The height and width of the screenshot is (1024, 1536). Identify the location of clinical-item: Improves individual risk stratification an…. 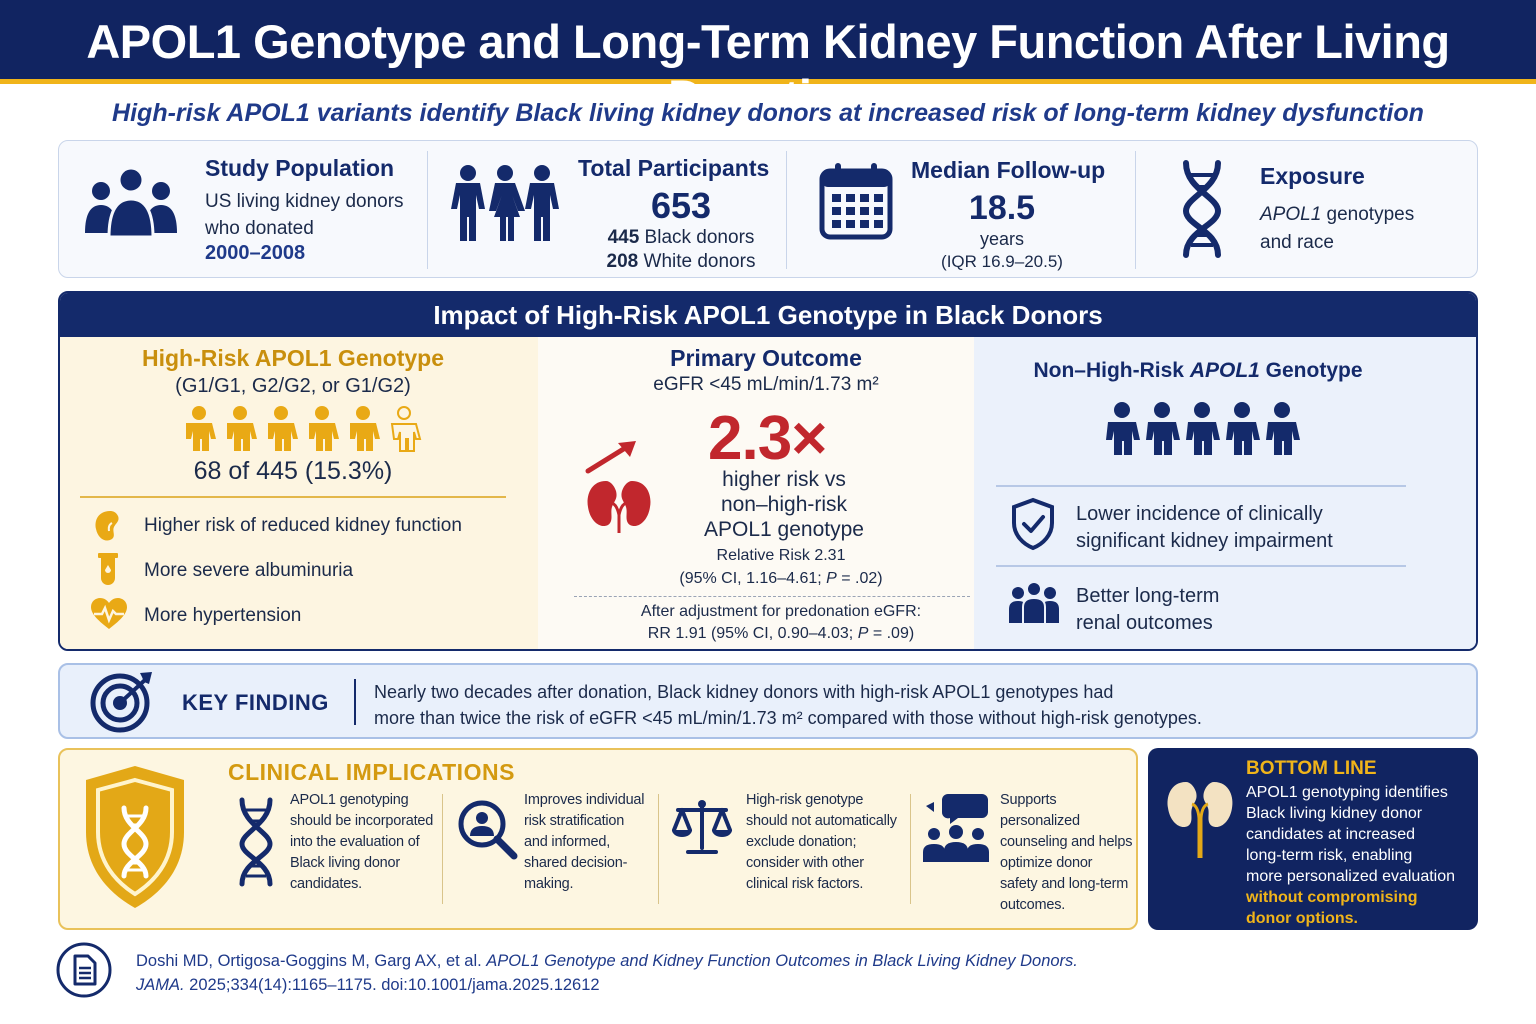
(584, 842).